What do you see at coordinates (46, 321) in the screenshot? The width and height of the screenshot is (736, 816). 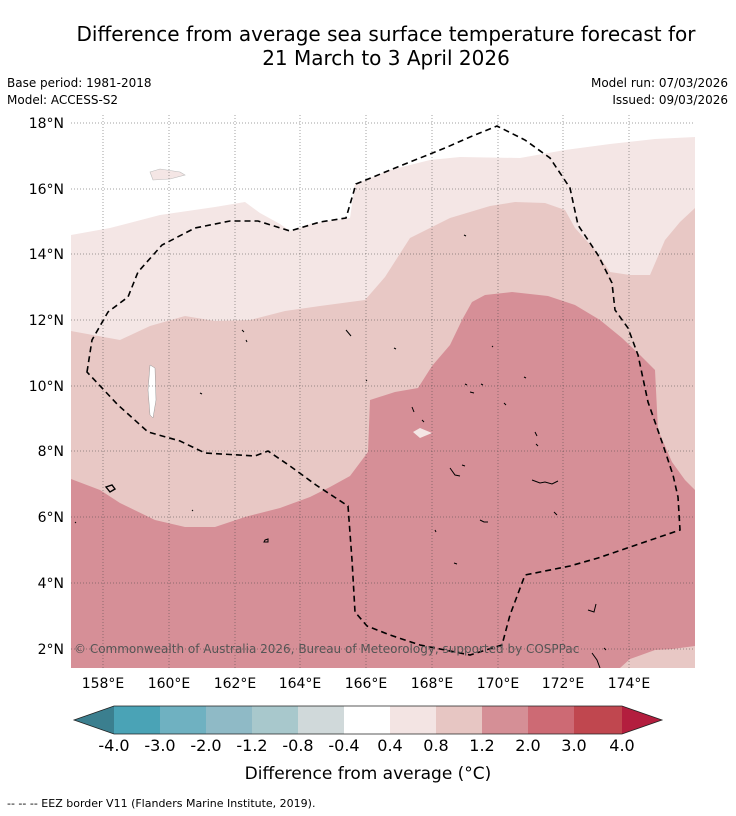 I see `lat-label: 12°N` at bounding box center [46, 321].